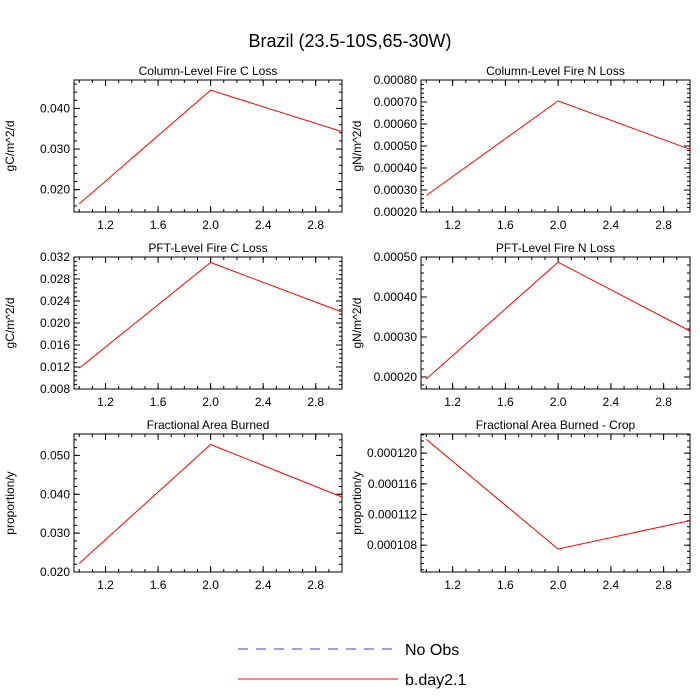  What do you see at coordinates (55, 455) in the screenshot?
I see `y-tick-label: 0.050` at bounding box center [55, 455].